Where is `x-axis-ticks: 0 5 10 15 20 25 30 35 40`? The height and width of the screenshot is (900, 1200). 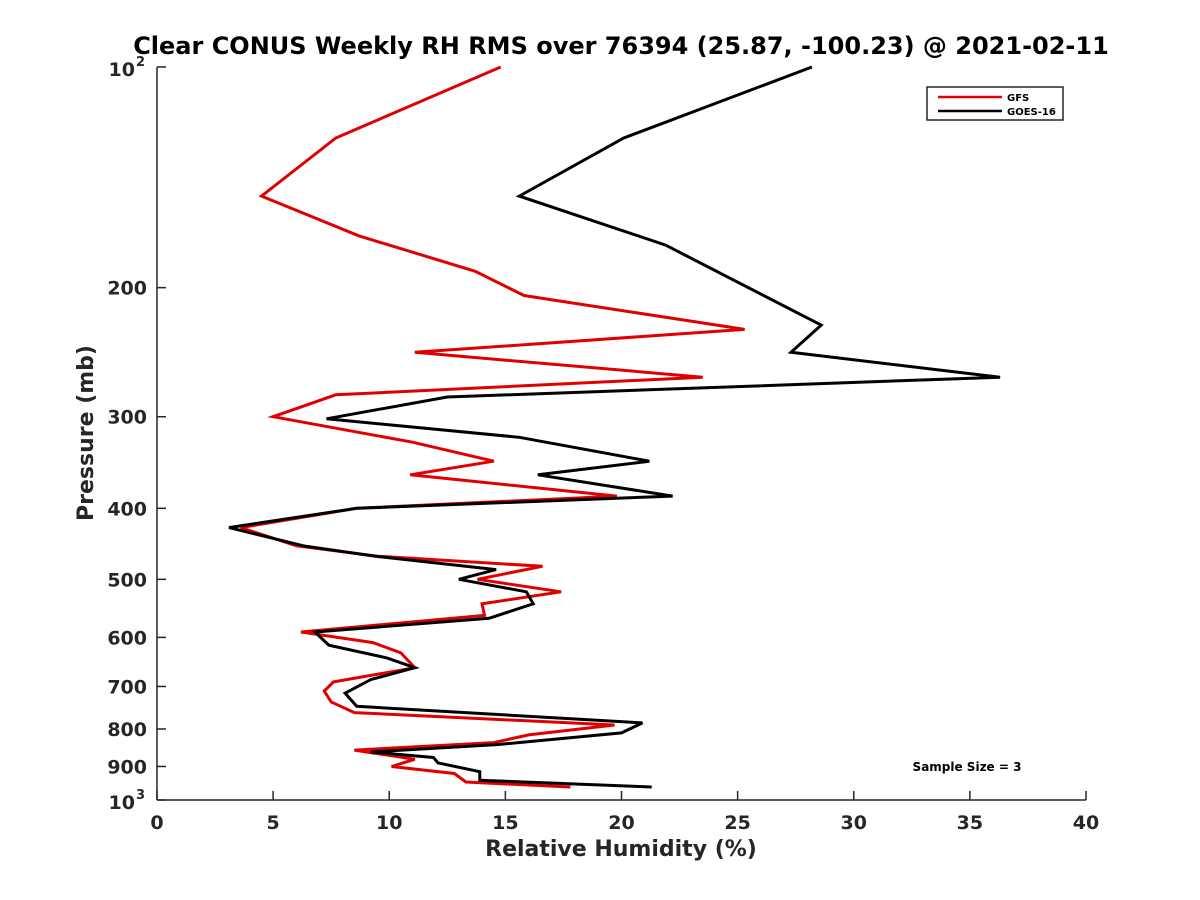 x-axis-ticks: 0 5 10 15 20 25 30 35 40 is located at coordinates (624, 812).